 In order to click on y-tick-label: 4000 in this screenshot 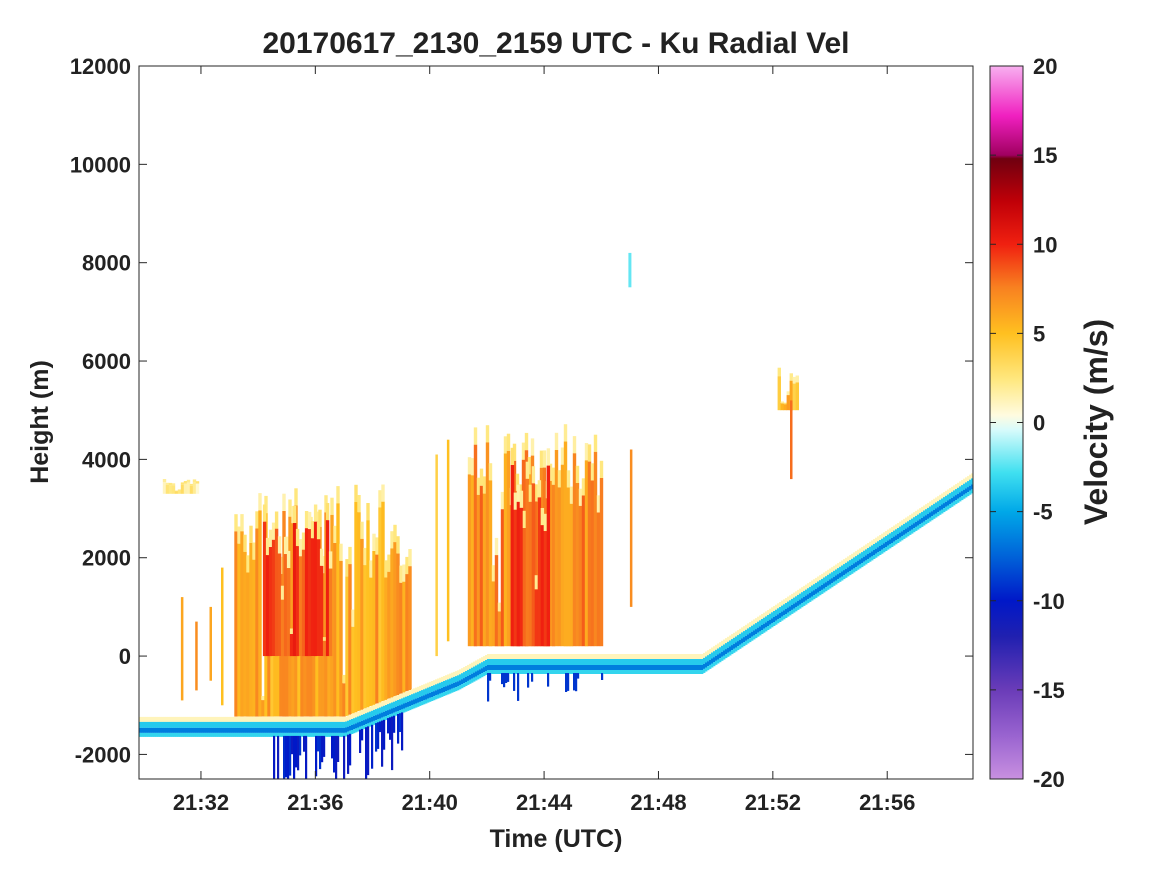, I will do `click(106, 459)`.